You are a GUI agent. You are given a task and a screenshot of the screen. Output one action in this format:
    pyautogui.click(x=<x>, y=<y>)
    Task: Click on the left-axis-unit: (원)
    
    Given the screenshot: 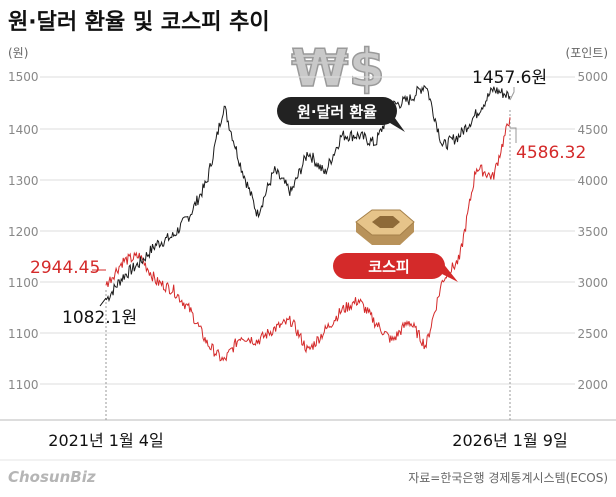 What is the action you would take?
    pyautogui.click(x=18, y=53)
    